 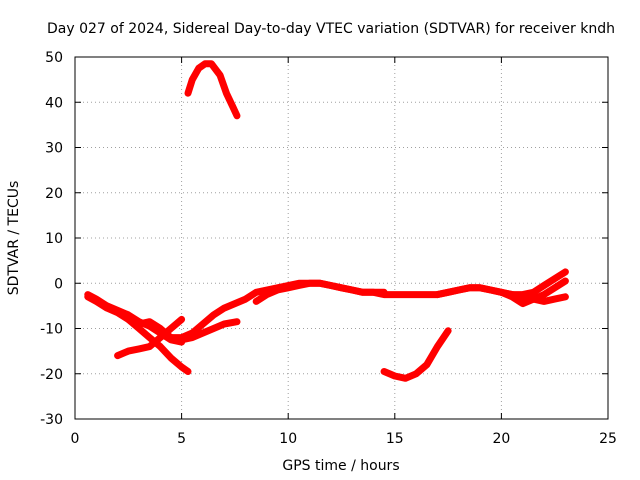 I want to click on x-tick-label: 20, so click(x=501, y=439).